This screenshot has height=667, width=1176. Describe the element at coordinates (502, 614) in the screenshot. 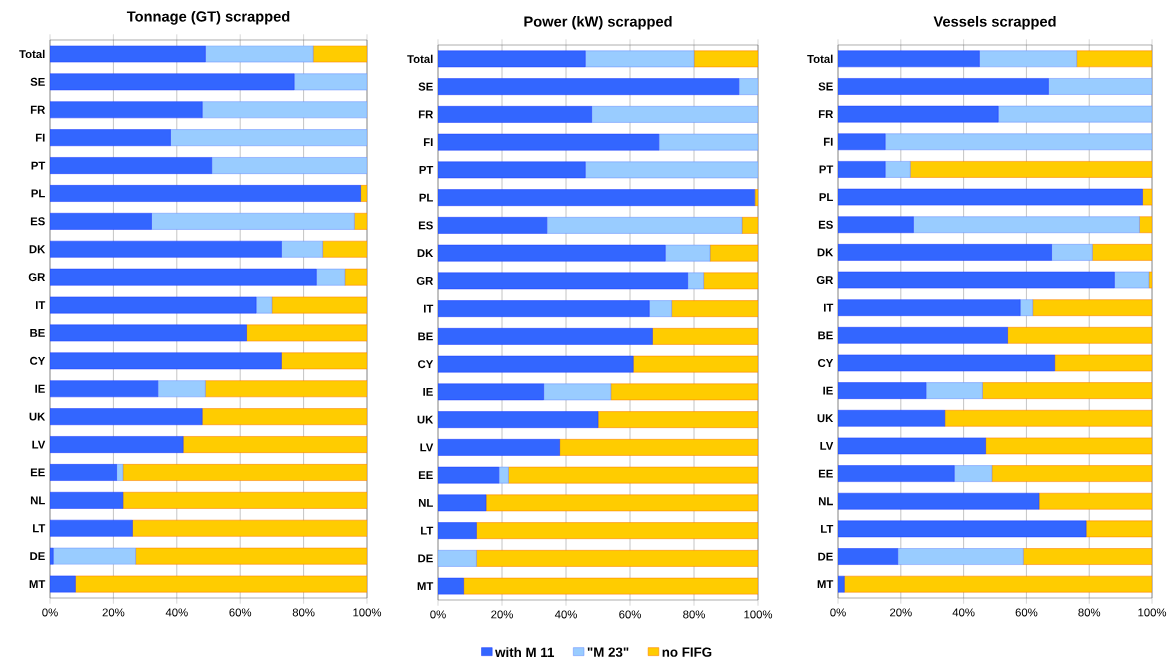

I see `x-tick-label: 20%` at that location.